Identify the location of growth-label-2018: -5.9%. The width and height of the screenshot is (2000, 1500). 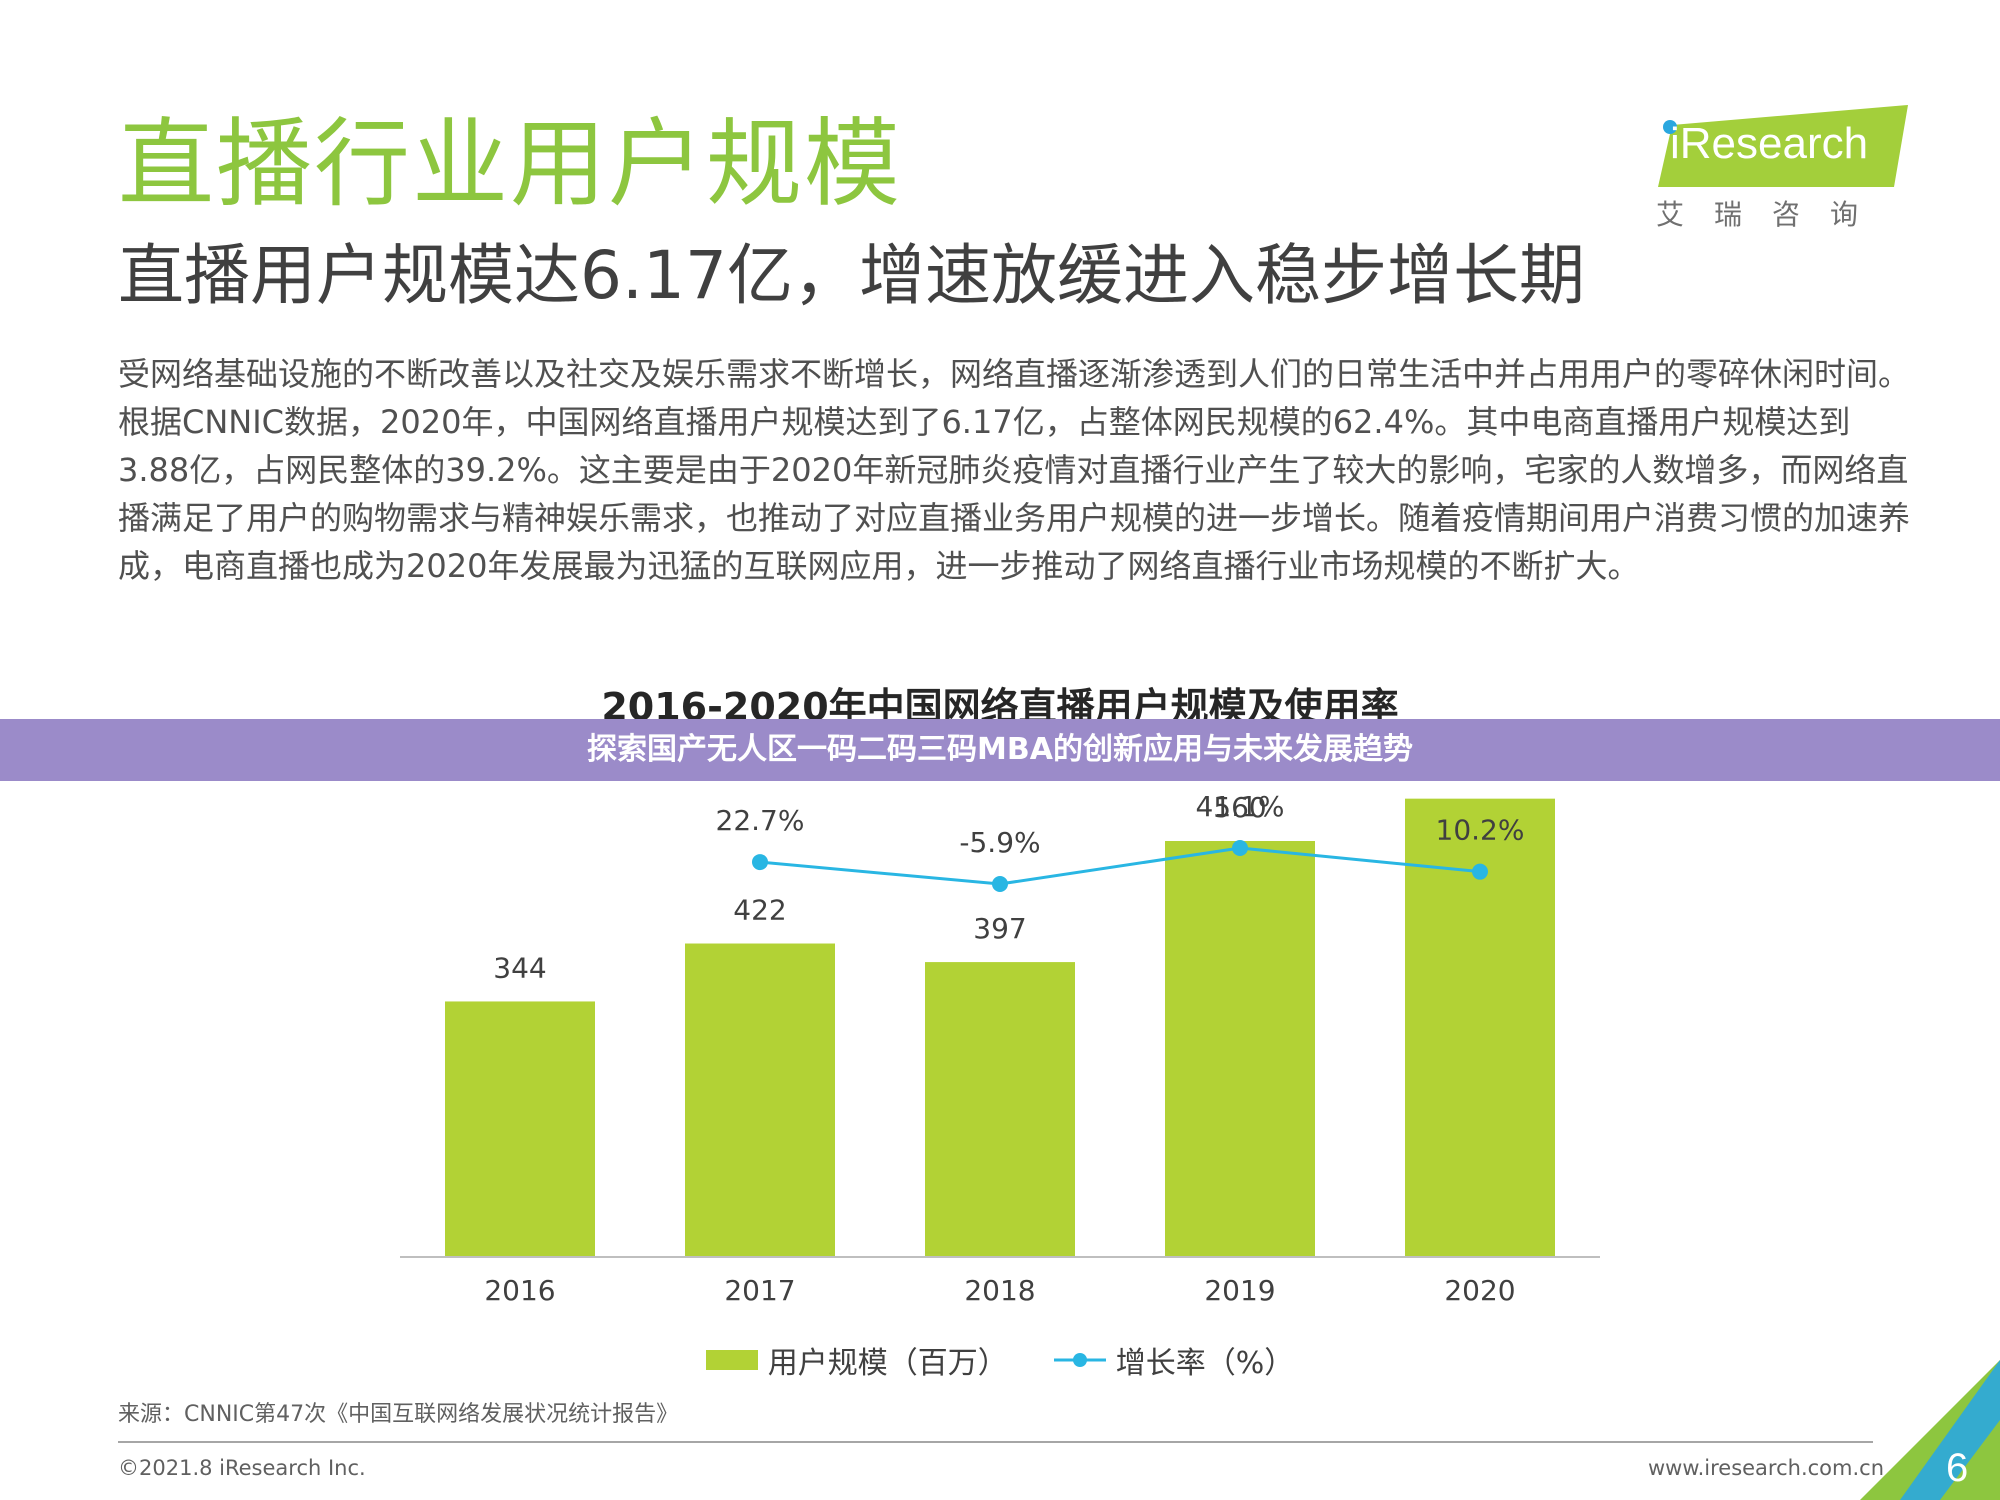
(999, 842).